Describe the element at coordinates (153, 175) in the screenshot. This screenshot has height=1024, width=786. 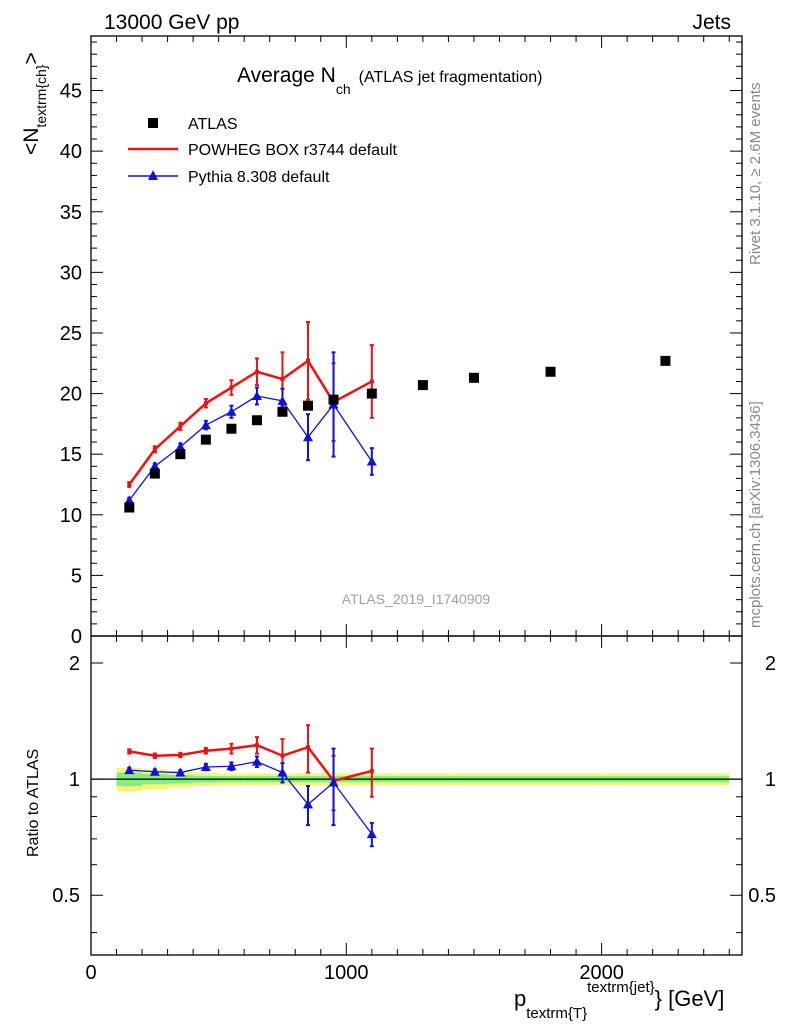
I see `legend-marker-pythia` at that location.